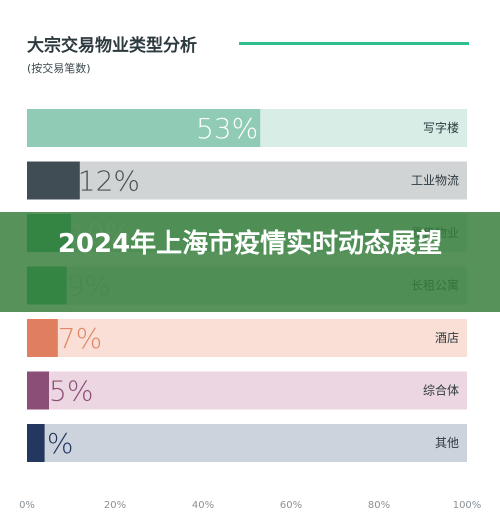  Describe the element at coordinates (51, 443) in the screenshot. I see `data-label: 4%` at that location.